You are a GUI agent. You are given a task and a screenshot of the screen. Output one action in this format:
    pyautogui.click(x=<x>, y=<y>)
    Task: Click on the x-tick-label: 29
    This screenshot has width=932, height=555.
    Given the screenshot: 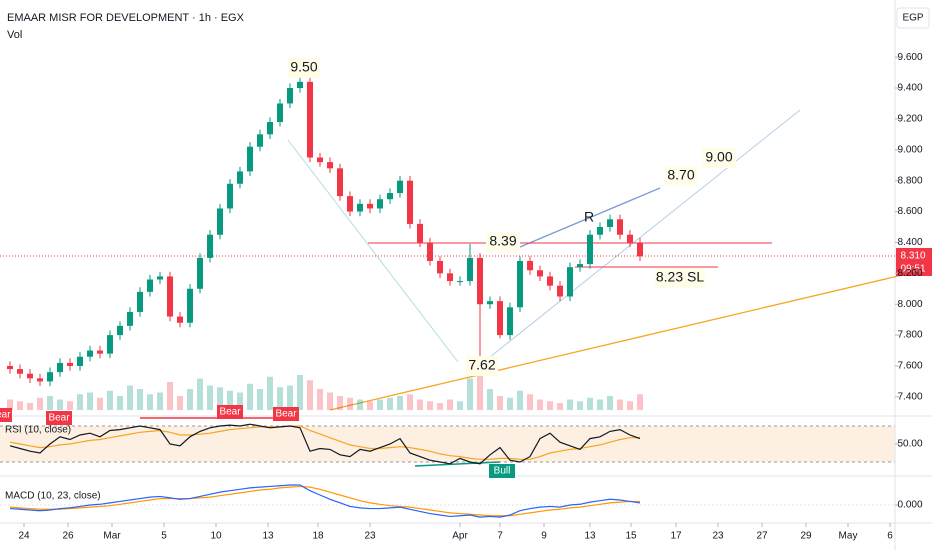 What is the action you would take?
    pyautogui.click(x=806, y=536)
    